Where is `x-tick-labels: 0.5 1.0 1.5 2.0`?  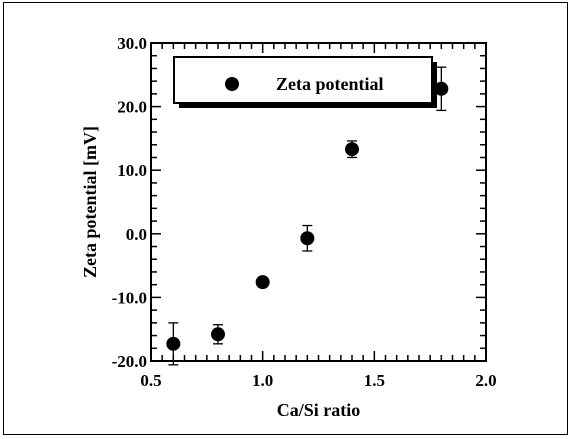 x-tick-labels: 0.5 1.0 1.5 2.0 is located at coordinates (318, 380).